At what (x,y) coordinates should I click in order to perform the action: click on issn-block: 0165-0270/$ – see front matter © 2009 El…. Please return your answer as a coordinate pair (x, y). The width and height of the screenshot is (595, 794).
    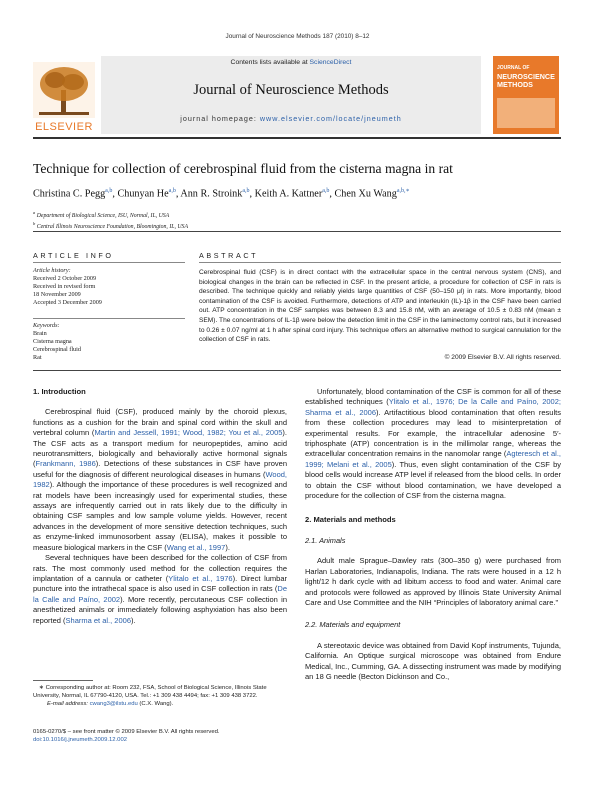
    Looking at the image, I should click on (183, 736).